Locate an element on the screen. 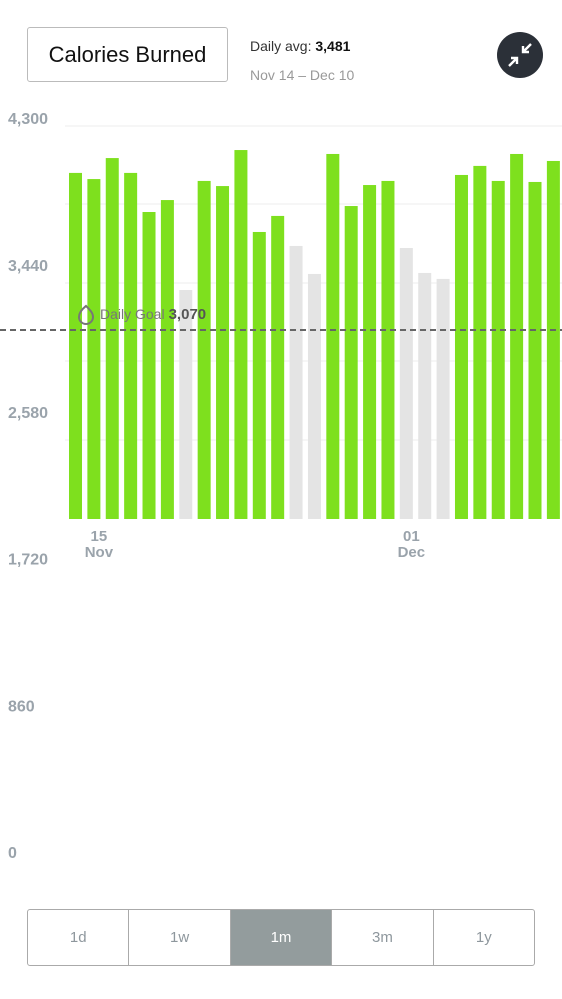 This screenshot has width=562, height=999. y-tick-label: 2,580 is located at coordinates (28, 413).